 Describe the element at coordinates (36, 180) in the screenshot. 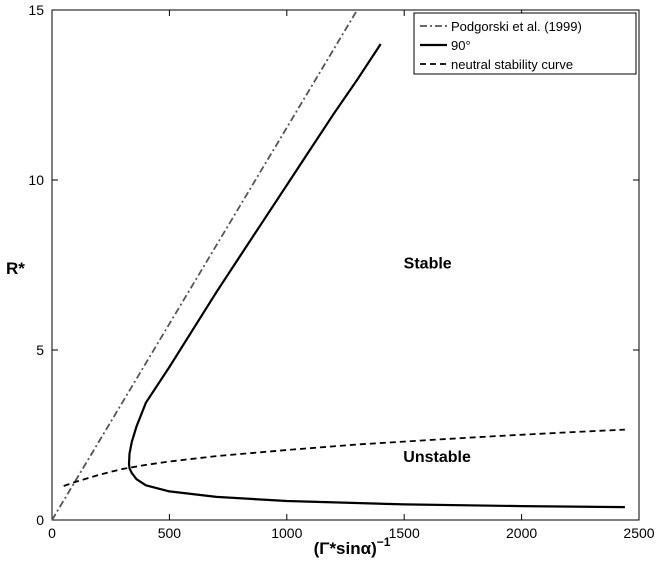

I see `y-tick-label: 10` at that location.